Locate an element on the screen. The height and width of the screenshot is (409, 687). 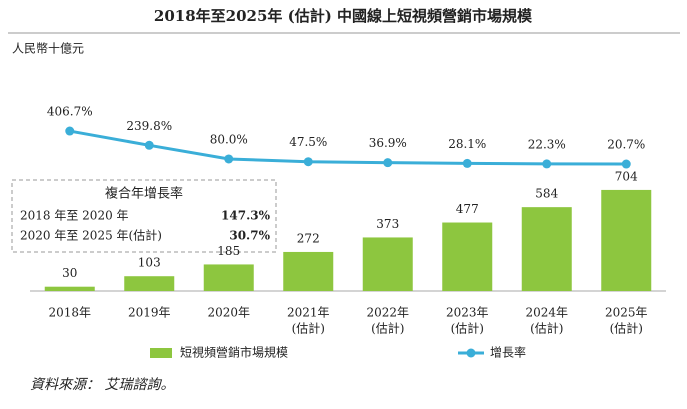
growth-label: 36.9% is located at coordinates (388, 143).